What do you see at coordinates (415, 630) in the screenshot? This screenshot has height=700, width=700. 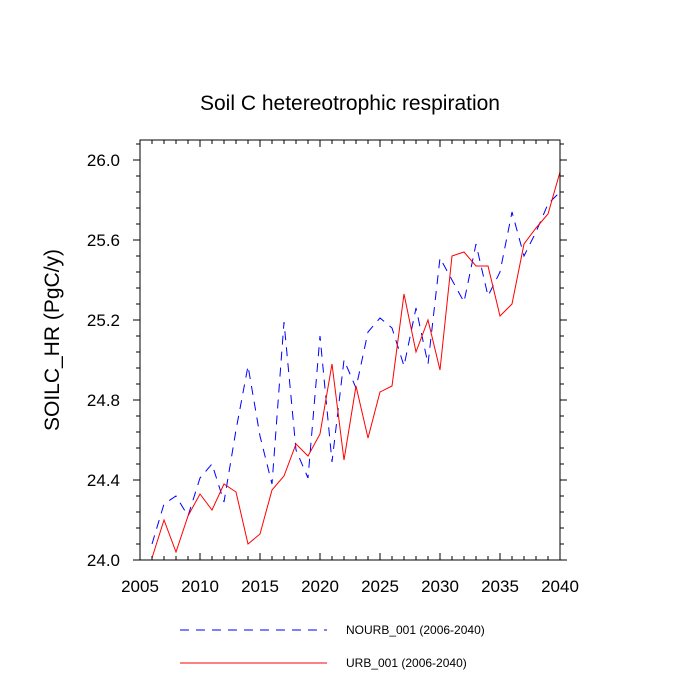 I see `legend-label-1: NOURB_001 (2006-2040)` at bounding box center [415, 630].